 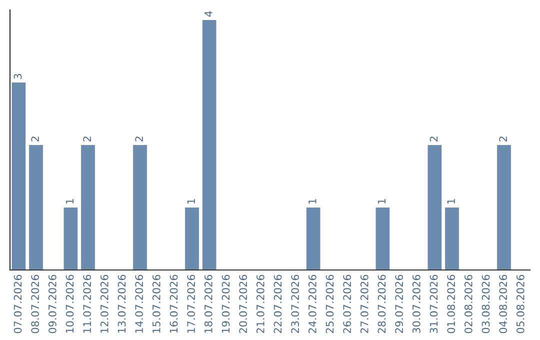 What do you see at coordinates (330, 304) in the screenshot?
I see `x-tick-label: 25.07.2026` at bounding box center [330, 304].